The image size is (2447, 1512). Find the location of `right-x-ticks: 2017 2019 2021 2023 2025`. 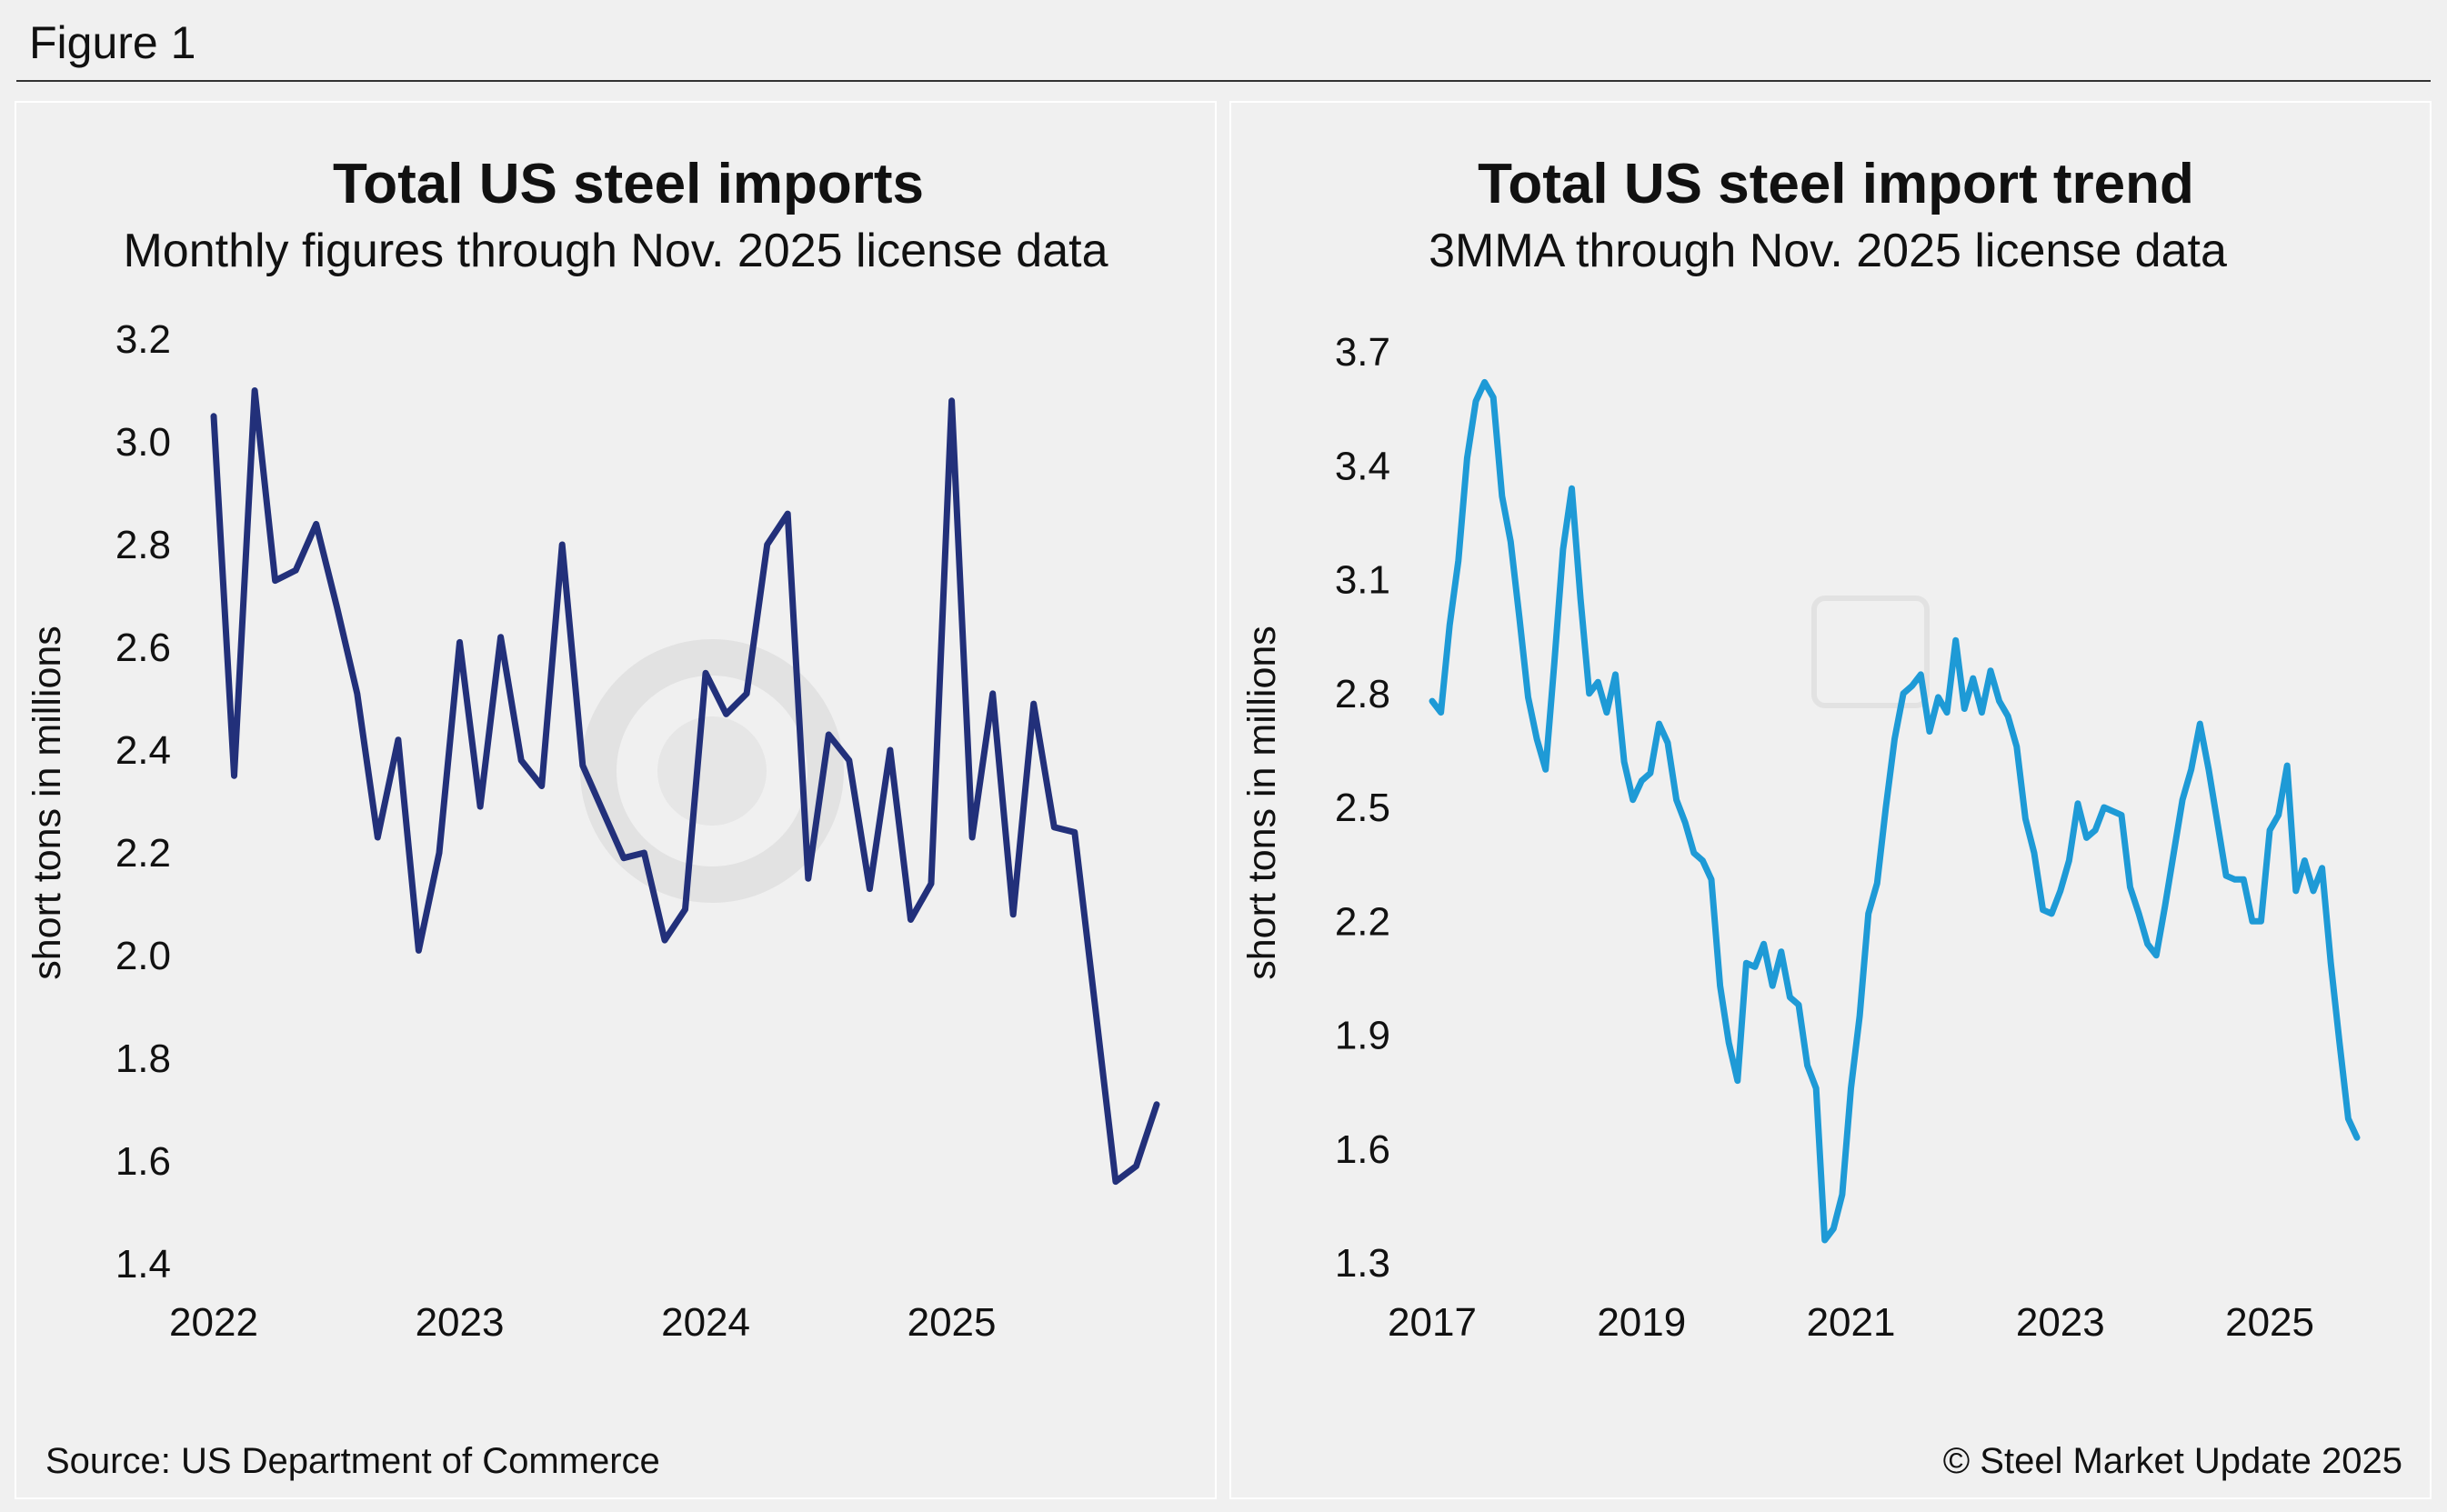

right-x-ticks: 2017 2019 2021 2023 2025 is located at coordinates (1851, 1322).